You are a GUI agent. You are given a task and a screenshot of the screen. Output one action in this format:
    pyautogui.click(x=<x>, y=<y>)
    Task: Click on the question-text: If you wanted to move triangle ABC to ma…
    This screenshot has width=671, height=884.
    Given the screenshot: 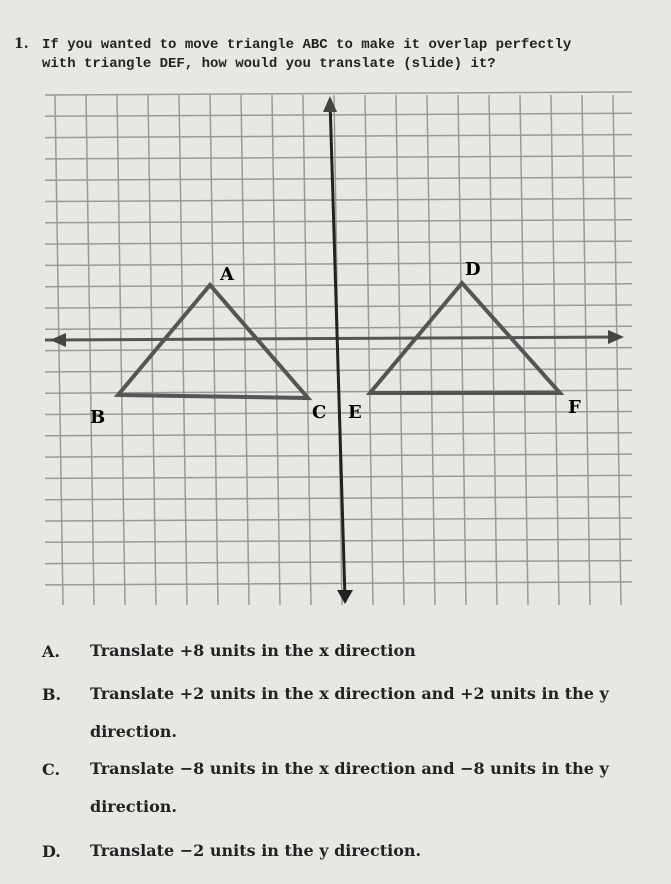 What is the action you would take?
    pyautogui.click(x=307, y=54)
    